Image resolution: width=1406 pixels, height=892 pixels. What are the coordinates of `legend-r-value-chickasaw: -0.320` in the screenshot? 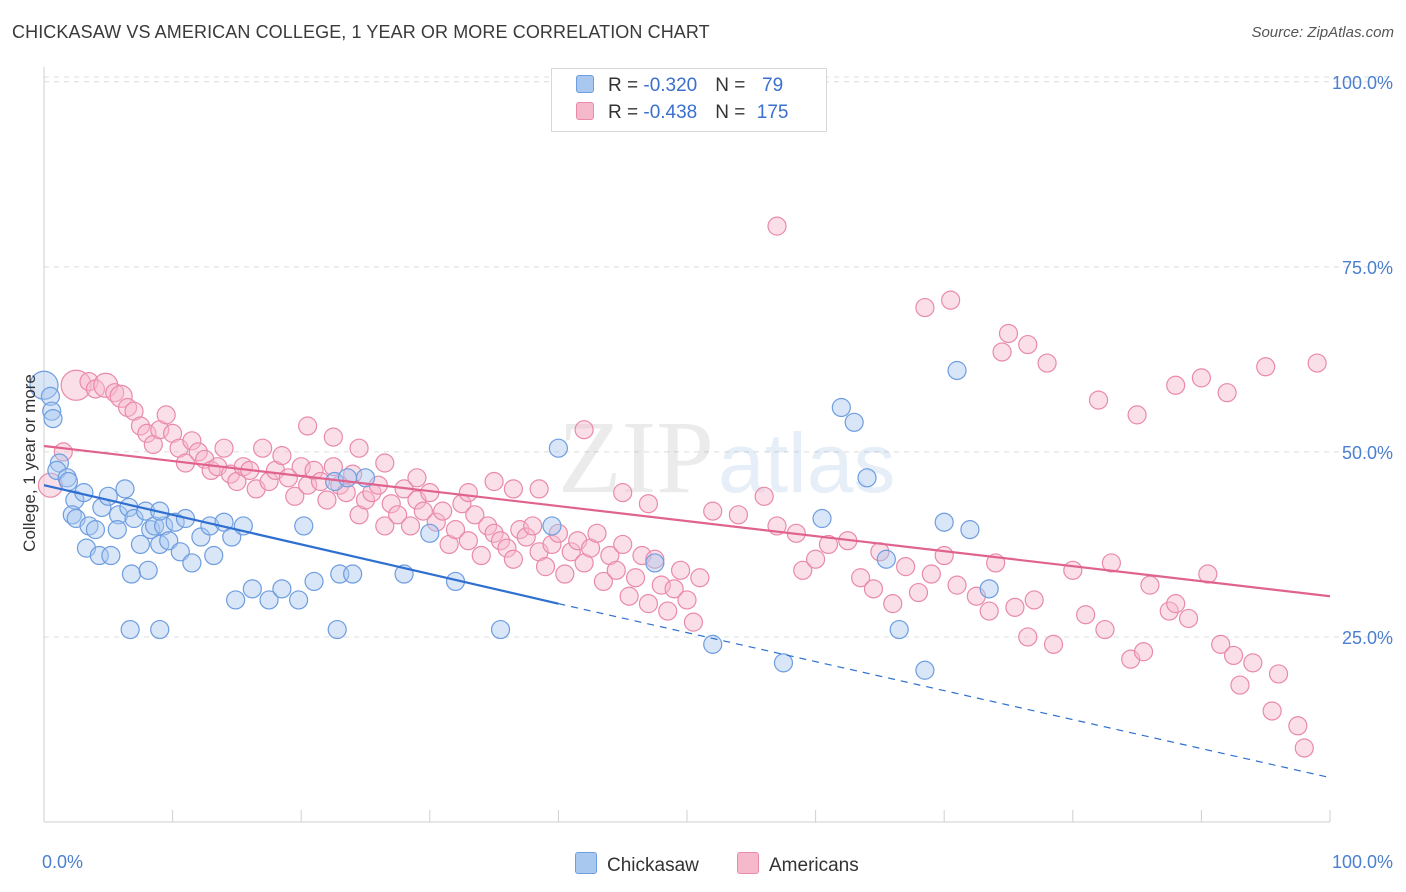 It's located at (670, 85).